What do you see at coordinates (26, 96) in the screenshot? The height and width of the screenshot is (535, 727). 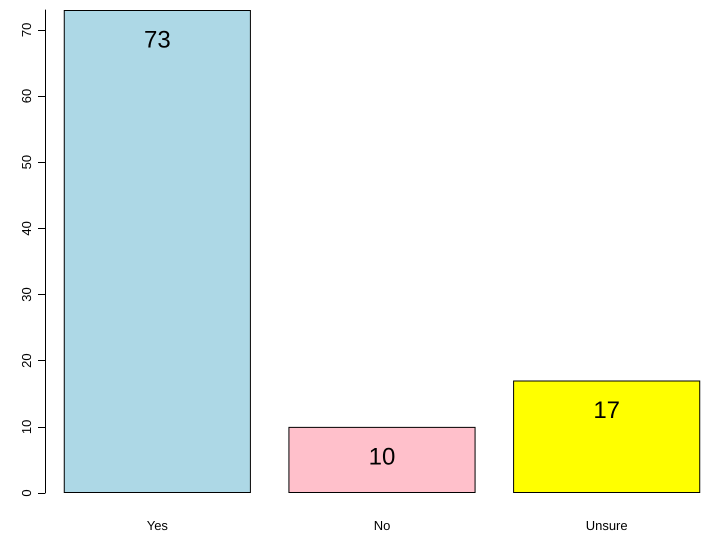 I see `y-tick-label: 60` at bounding box center [26, 96].